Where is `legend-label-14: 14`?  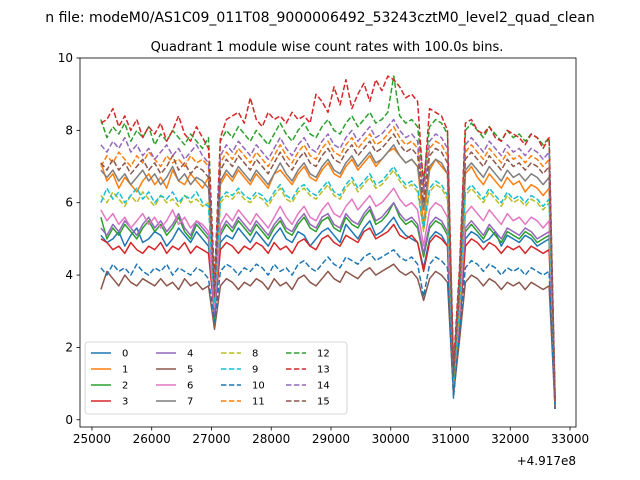
legend-label-14: 14 is located at coordinates (323, 386).